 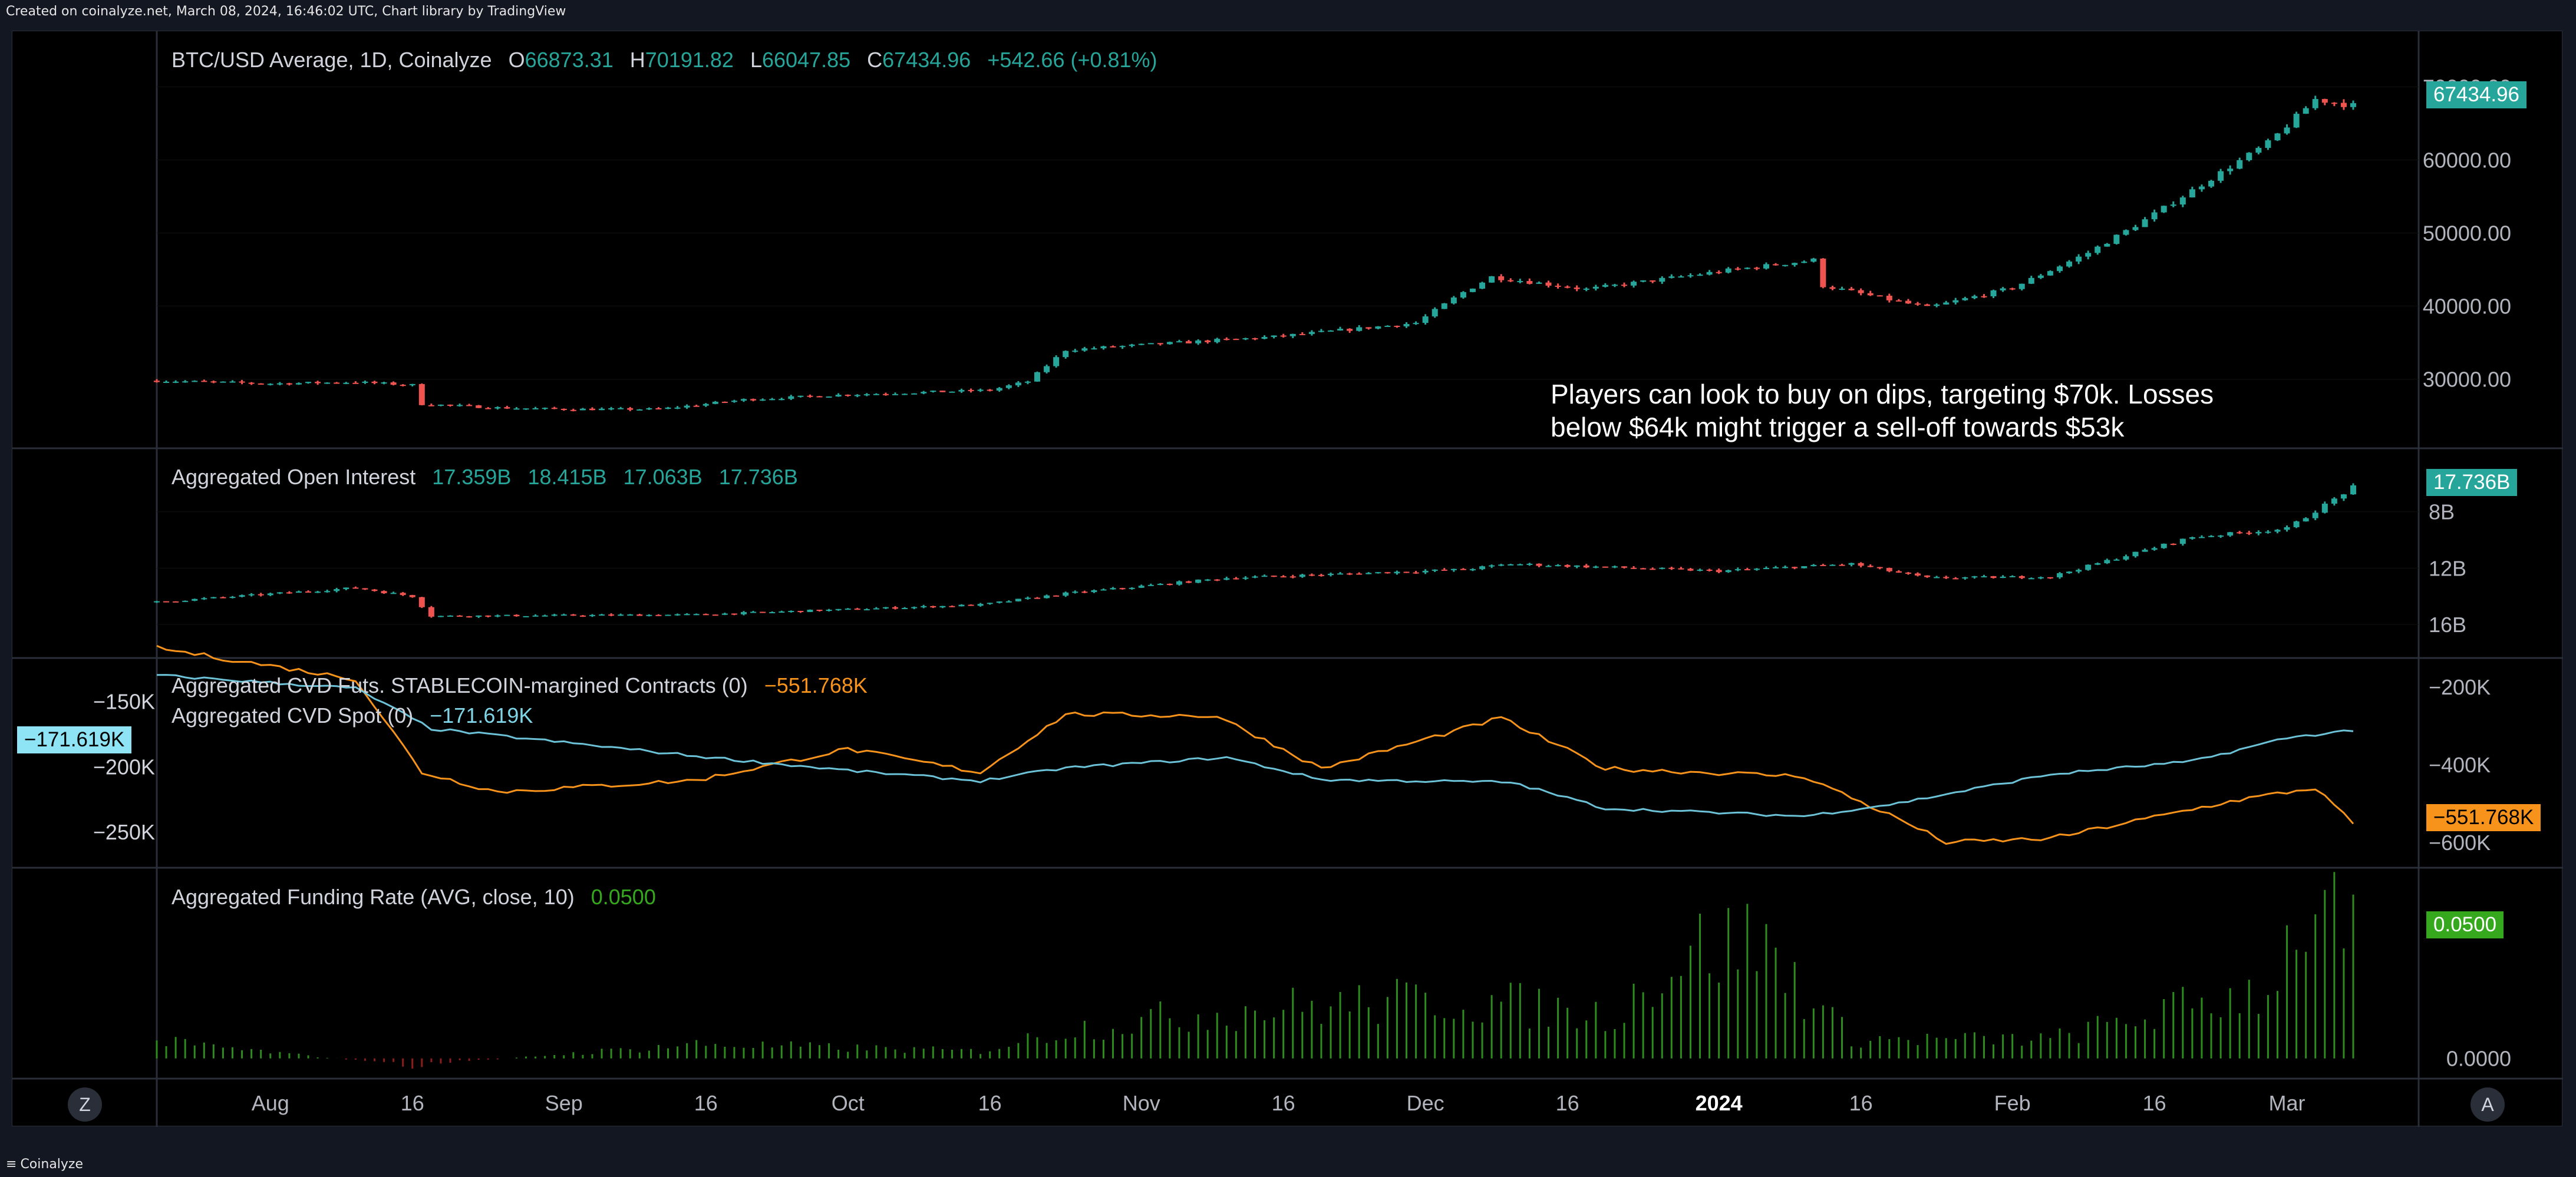 What do you see at coordinates (662, 477) in the screenshot?
I see `oi-low-value: 17.063B` at bounding box center [662, 477].